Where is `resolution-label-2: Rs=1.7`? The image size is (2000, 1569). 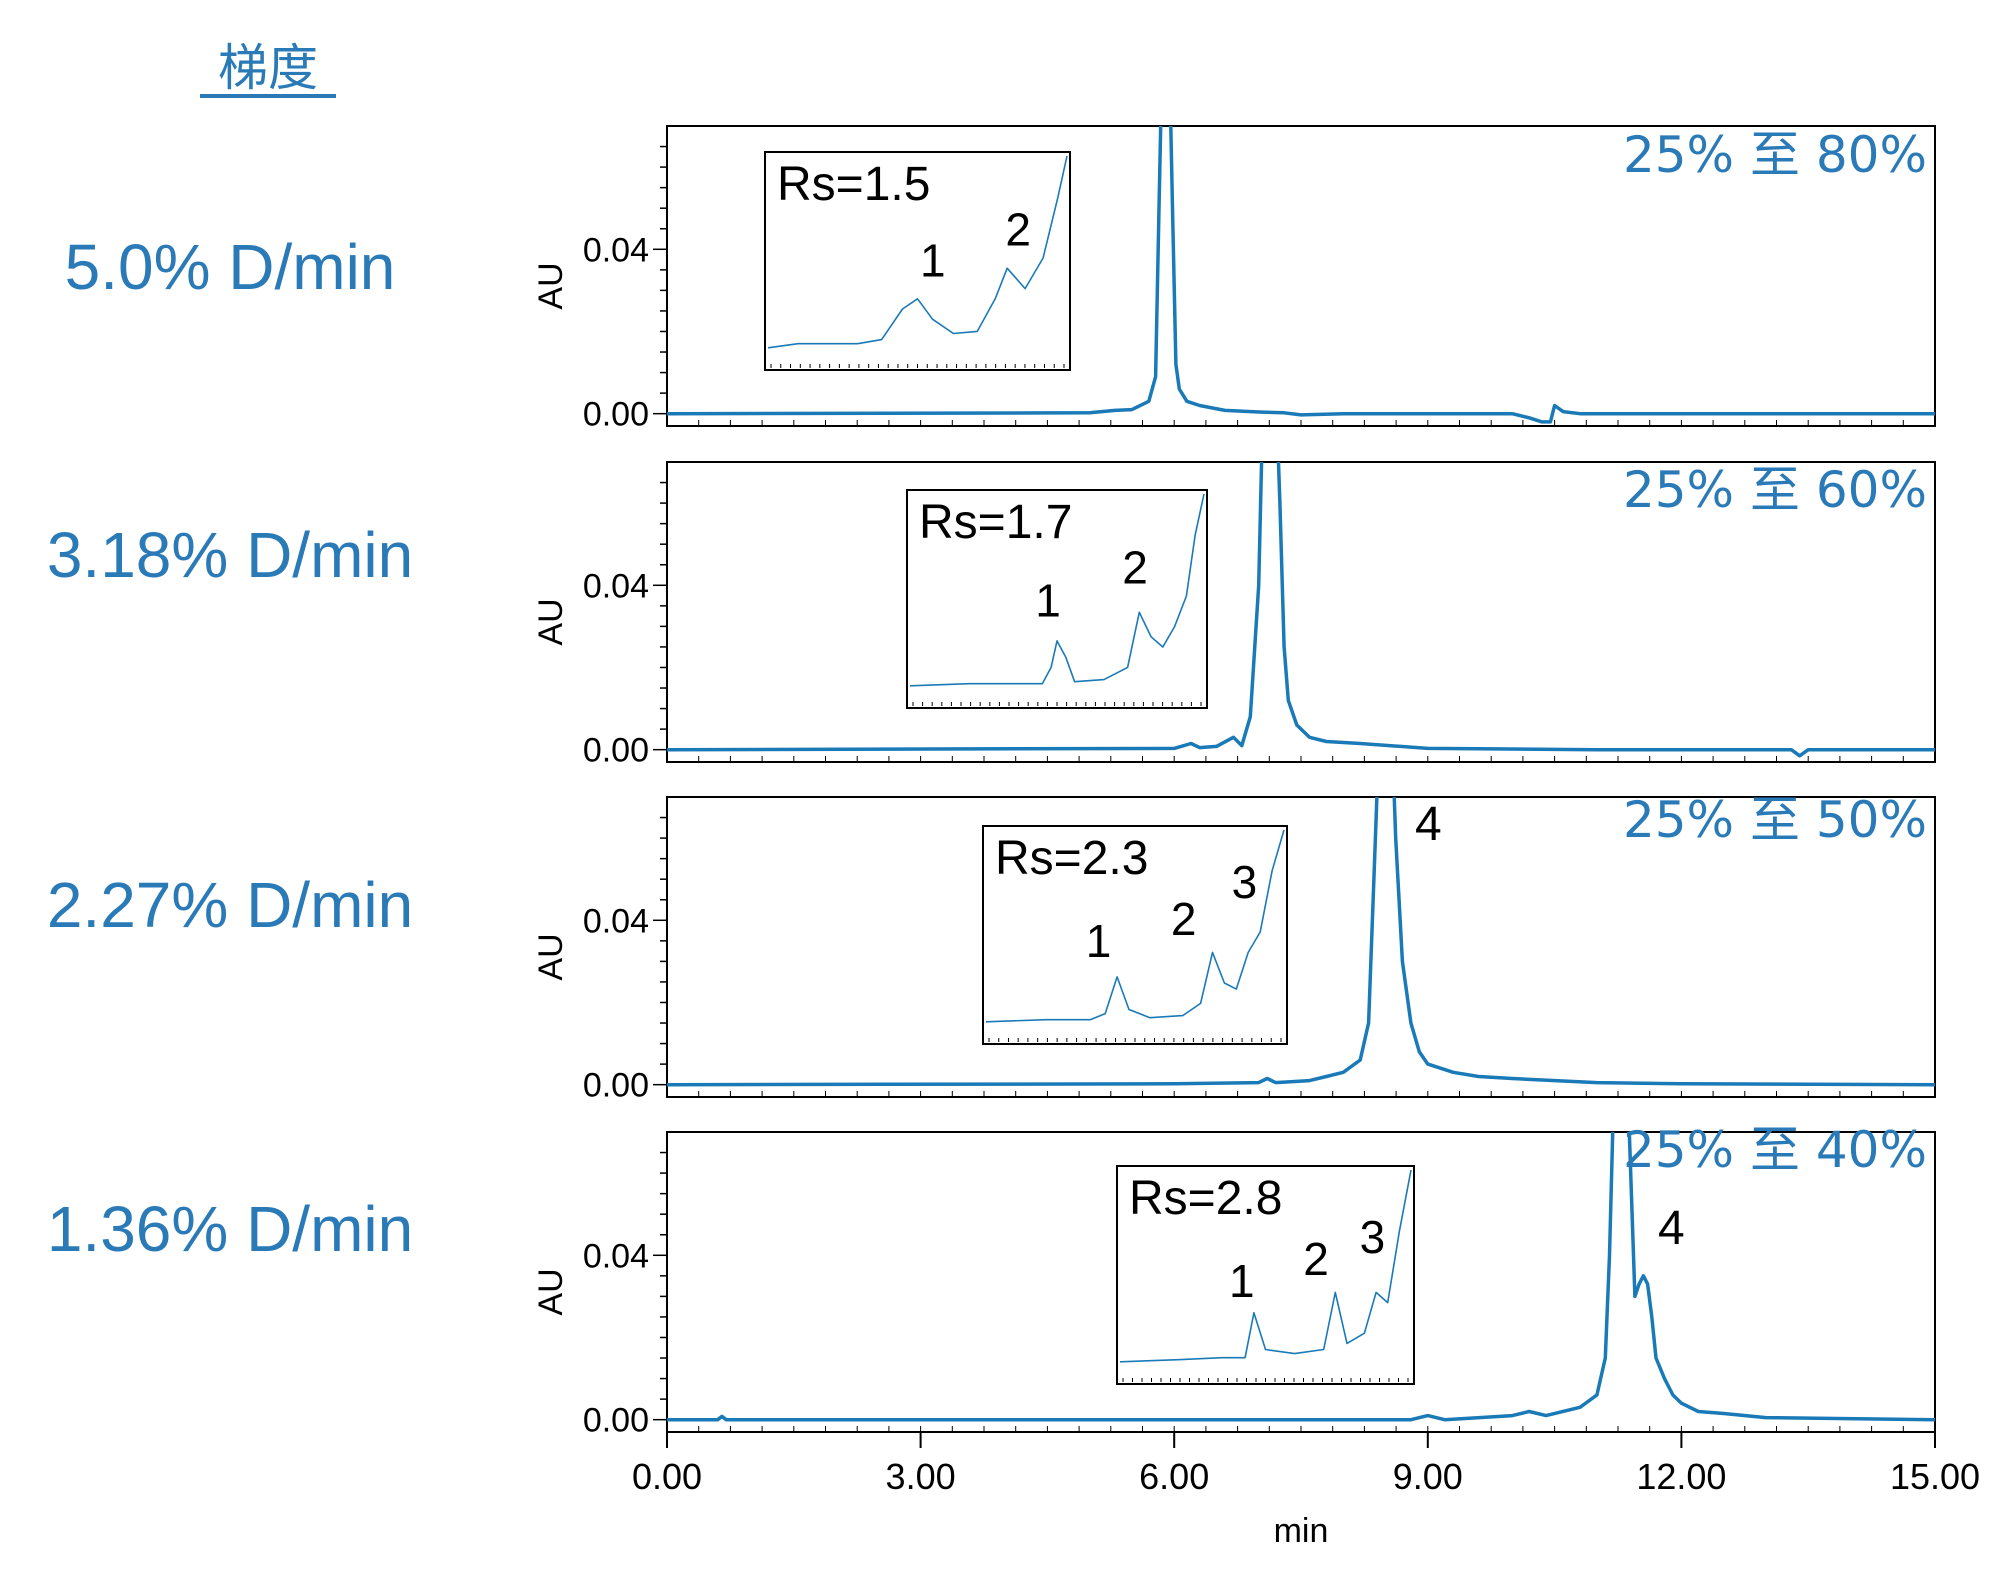
resolution-label-2: Rs=1.7 is located at coordinates (995, 522).